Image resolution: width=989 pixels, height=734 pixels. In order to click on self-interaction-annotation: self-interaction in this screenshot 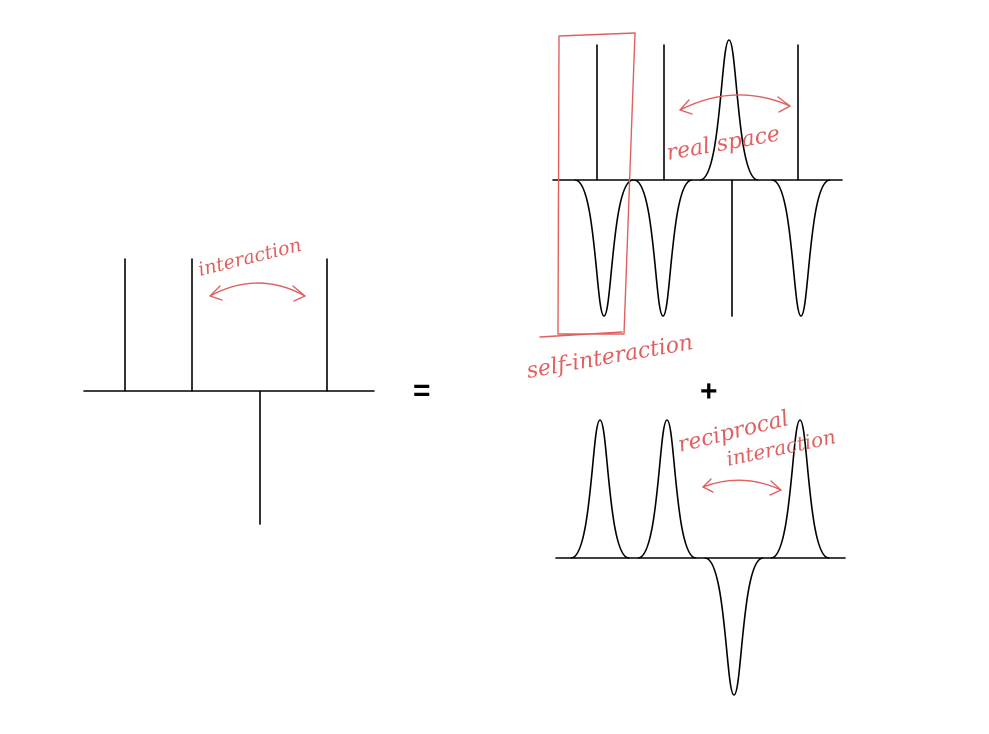, I will do `click(610, 208)`.